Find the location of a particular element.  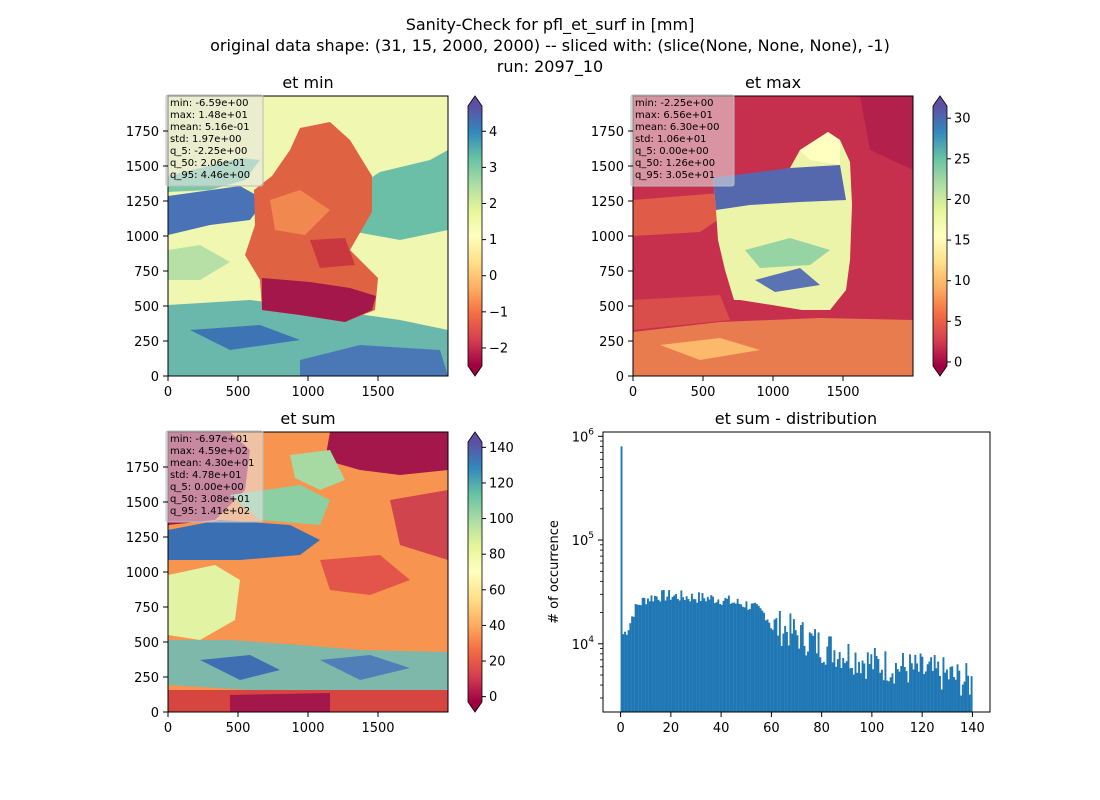

y-tick: 1500 is located at coordinates (147, 503).